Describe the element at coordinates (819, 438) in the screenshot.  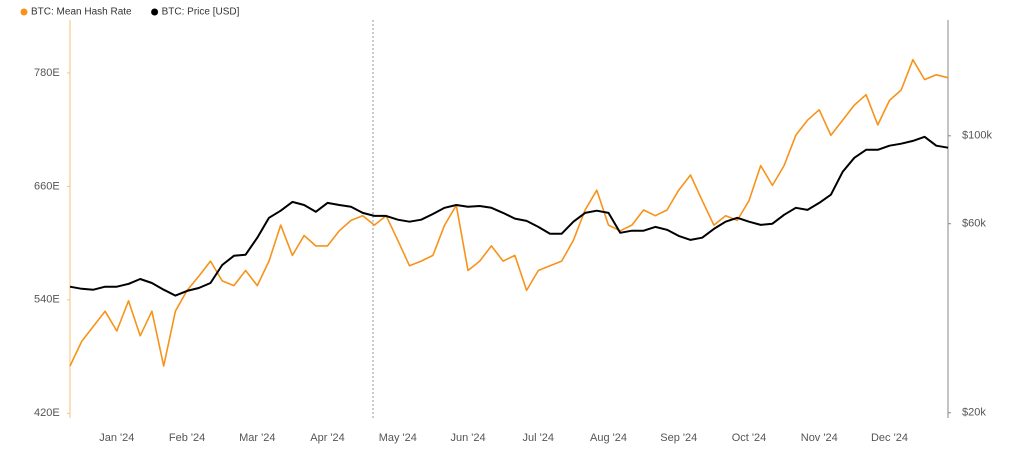
I see `x-tick-label: Nov '24` at that location.